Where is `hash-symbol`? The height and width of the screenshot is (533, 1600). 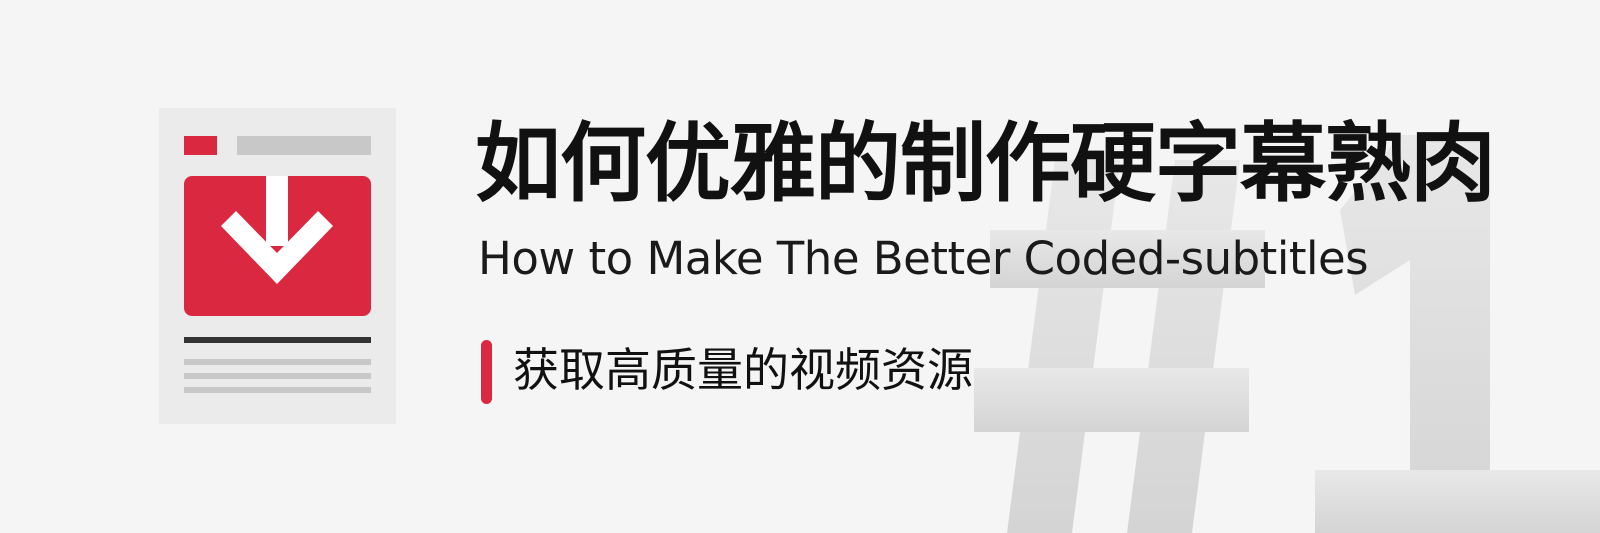
hash-symbol is located at coordinates (1119, 346).